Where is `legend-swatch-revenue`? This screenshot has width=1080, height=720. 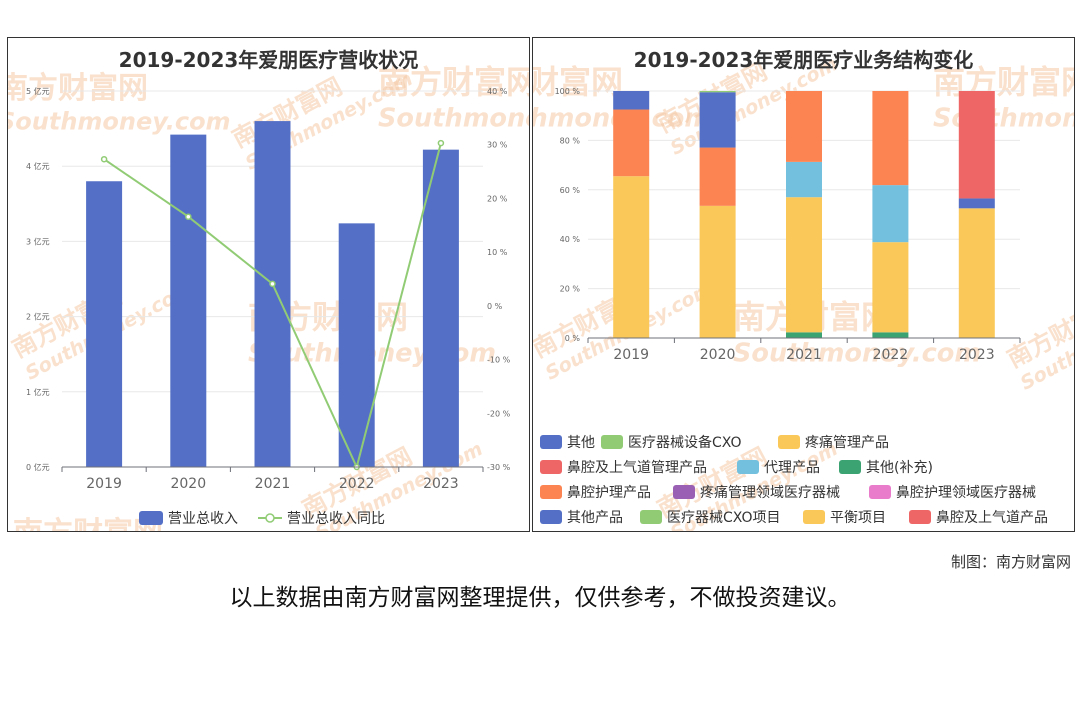
legend-swatch-revenue is located at coordinates (151, 518).